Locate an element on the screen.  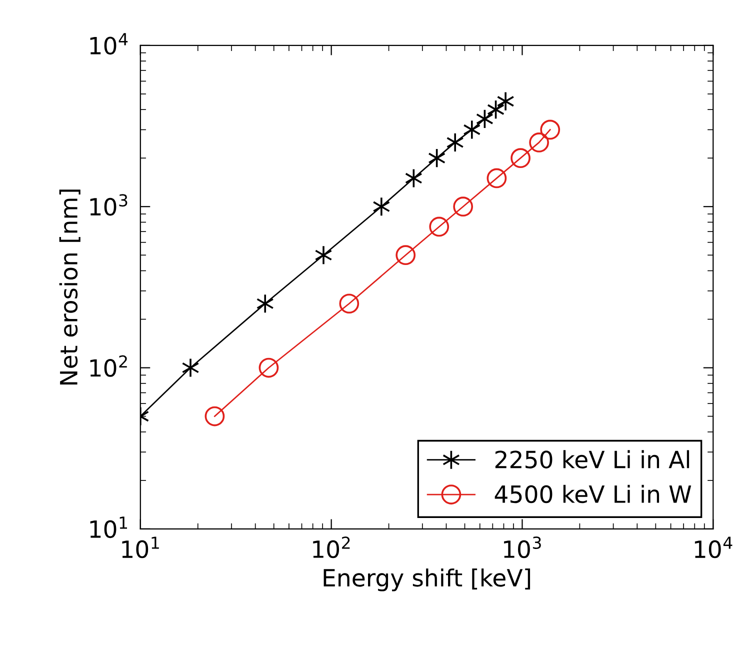
x-tick-label: 10$^{1}$ is located at coordinates (140, 547).